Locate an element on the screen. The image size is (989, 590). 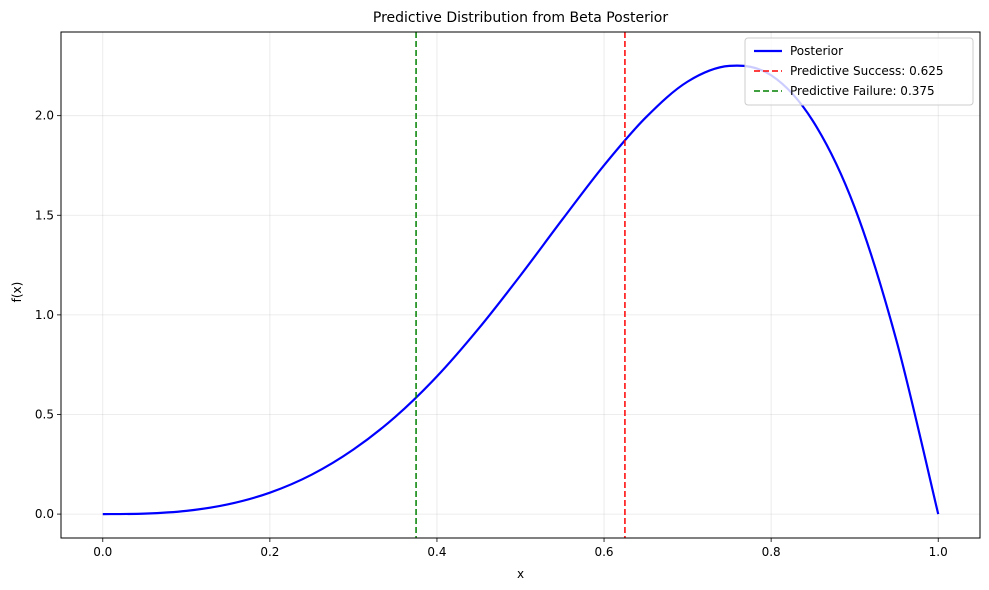
x-tick-label: 0.8 is located at coordinates (771, 552).